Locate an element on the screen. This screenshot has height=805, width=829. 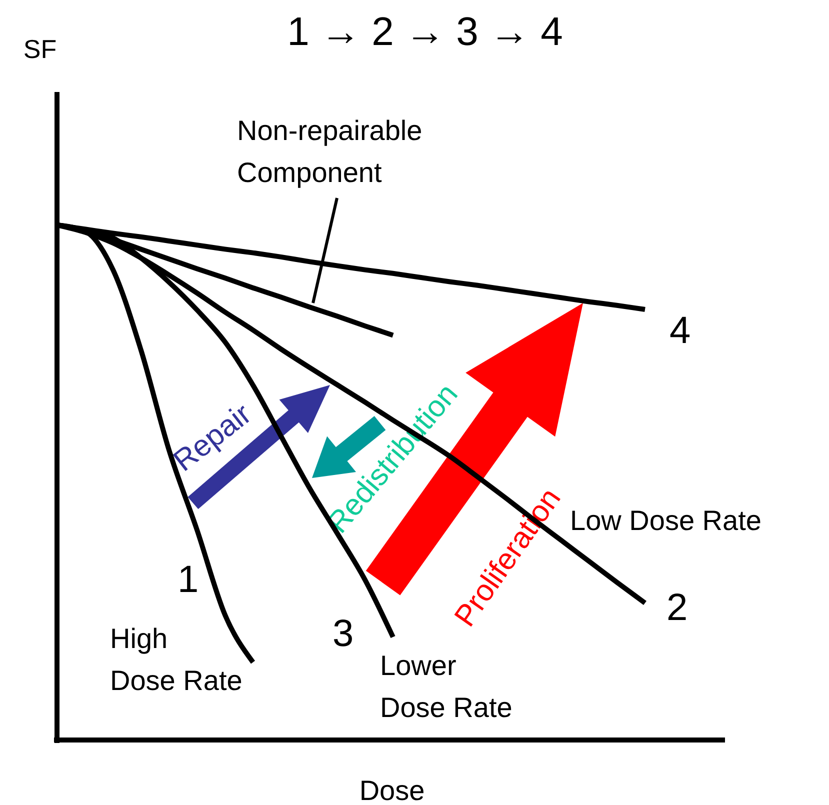
series-label: High Dose Rate is located at coordinates (176, 659).